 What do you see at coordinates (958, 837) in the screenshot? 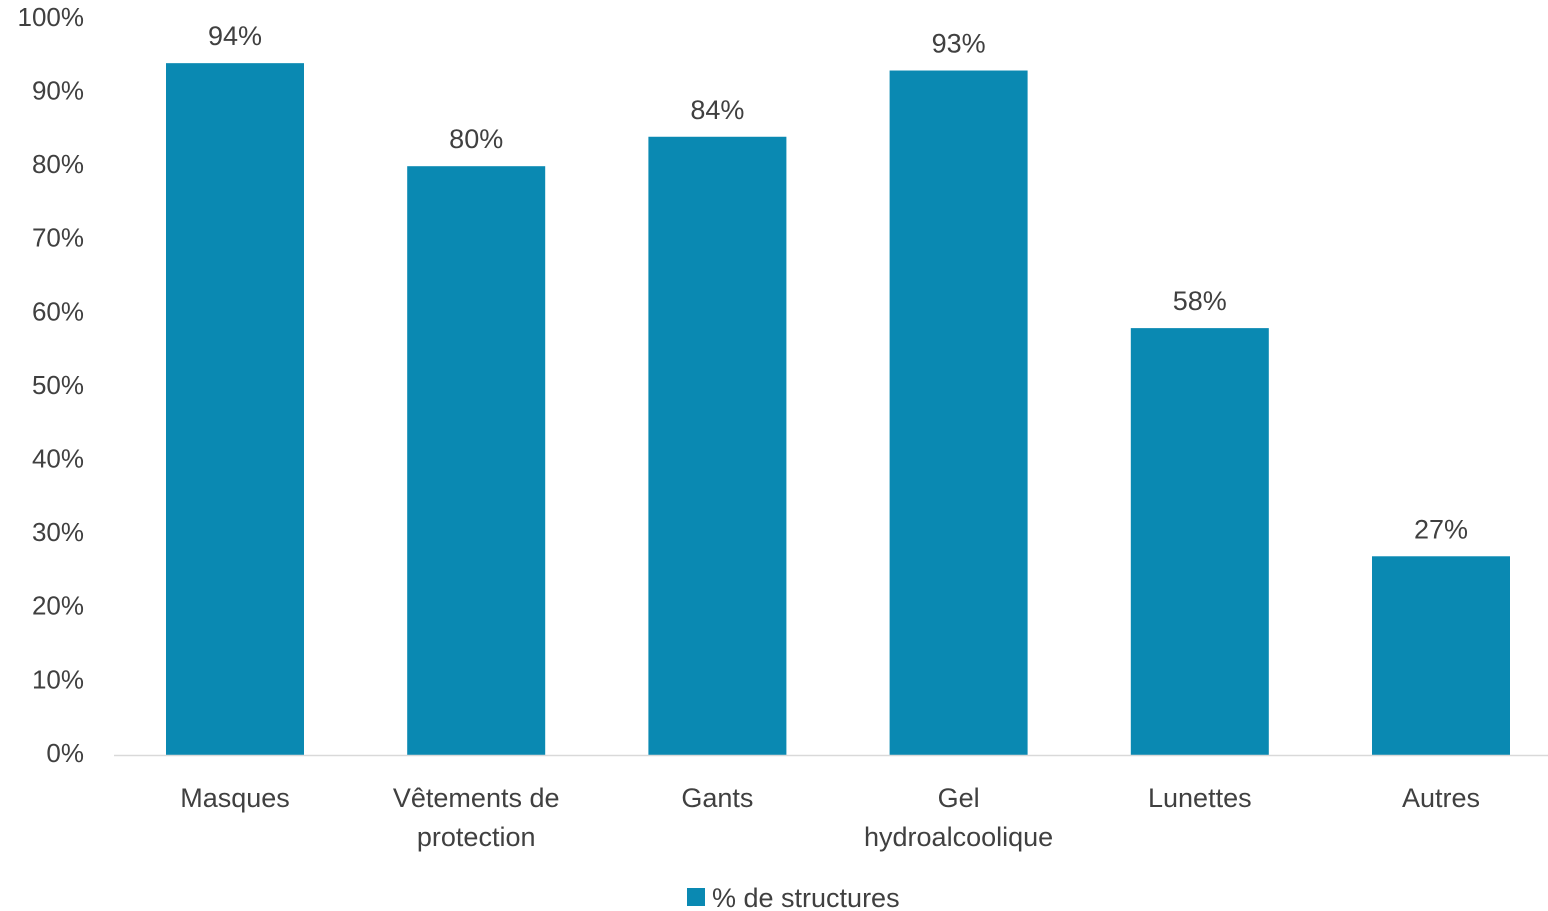
I see `x-tick-label-line: hydroalcoolique` at bounding box center [958, 837].